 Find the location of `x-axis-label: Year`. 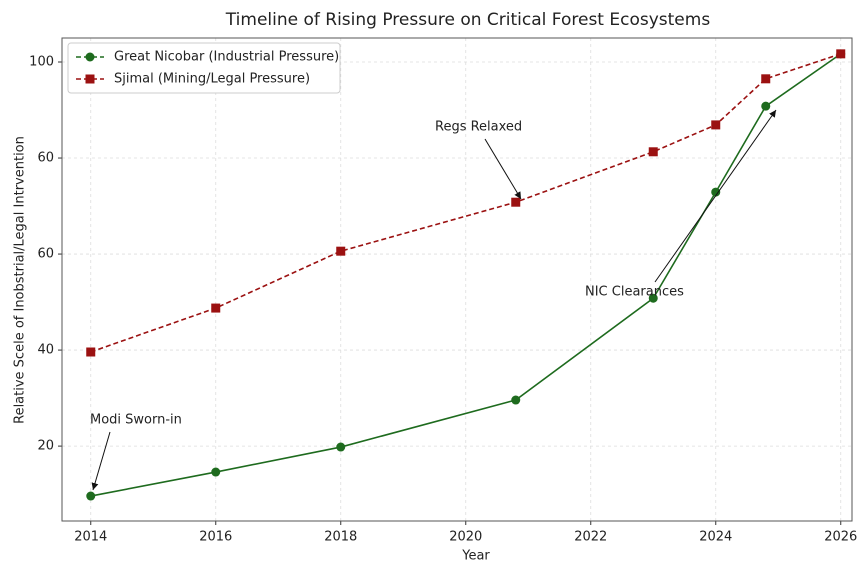

x-axis-label: Year is located at coordinates (475, 556).